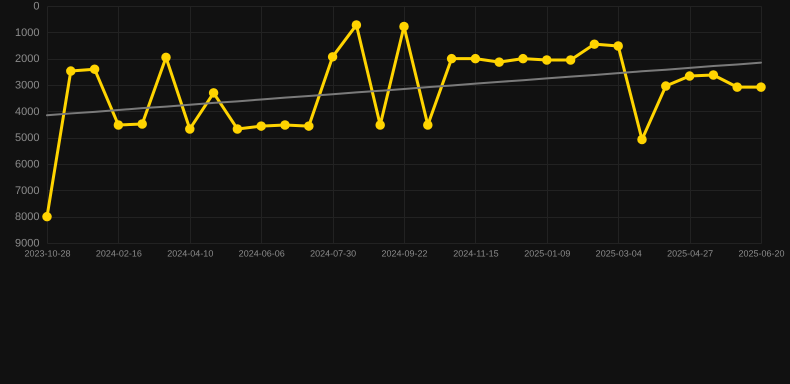 This screenshot has height=384, width=790. Describe the element at coordinates (27, 164) in the screenshot. I see `y-tick-label: 6000` at that location.